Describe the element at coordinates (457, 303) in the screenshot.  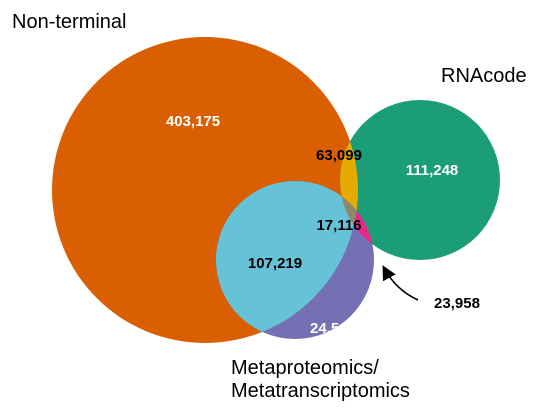
I see `count-rnacode-meta: 23,958` at that location.